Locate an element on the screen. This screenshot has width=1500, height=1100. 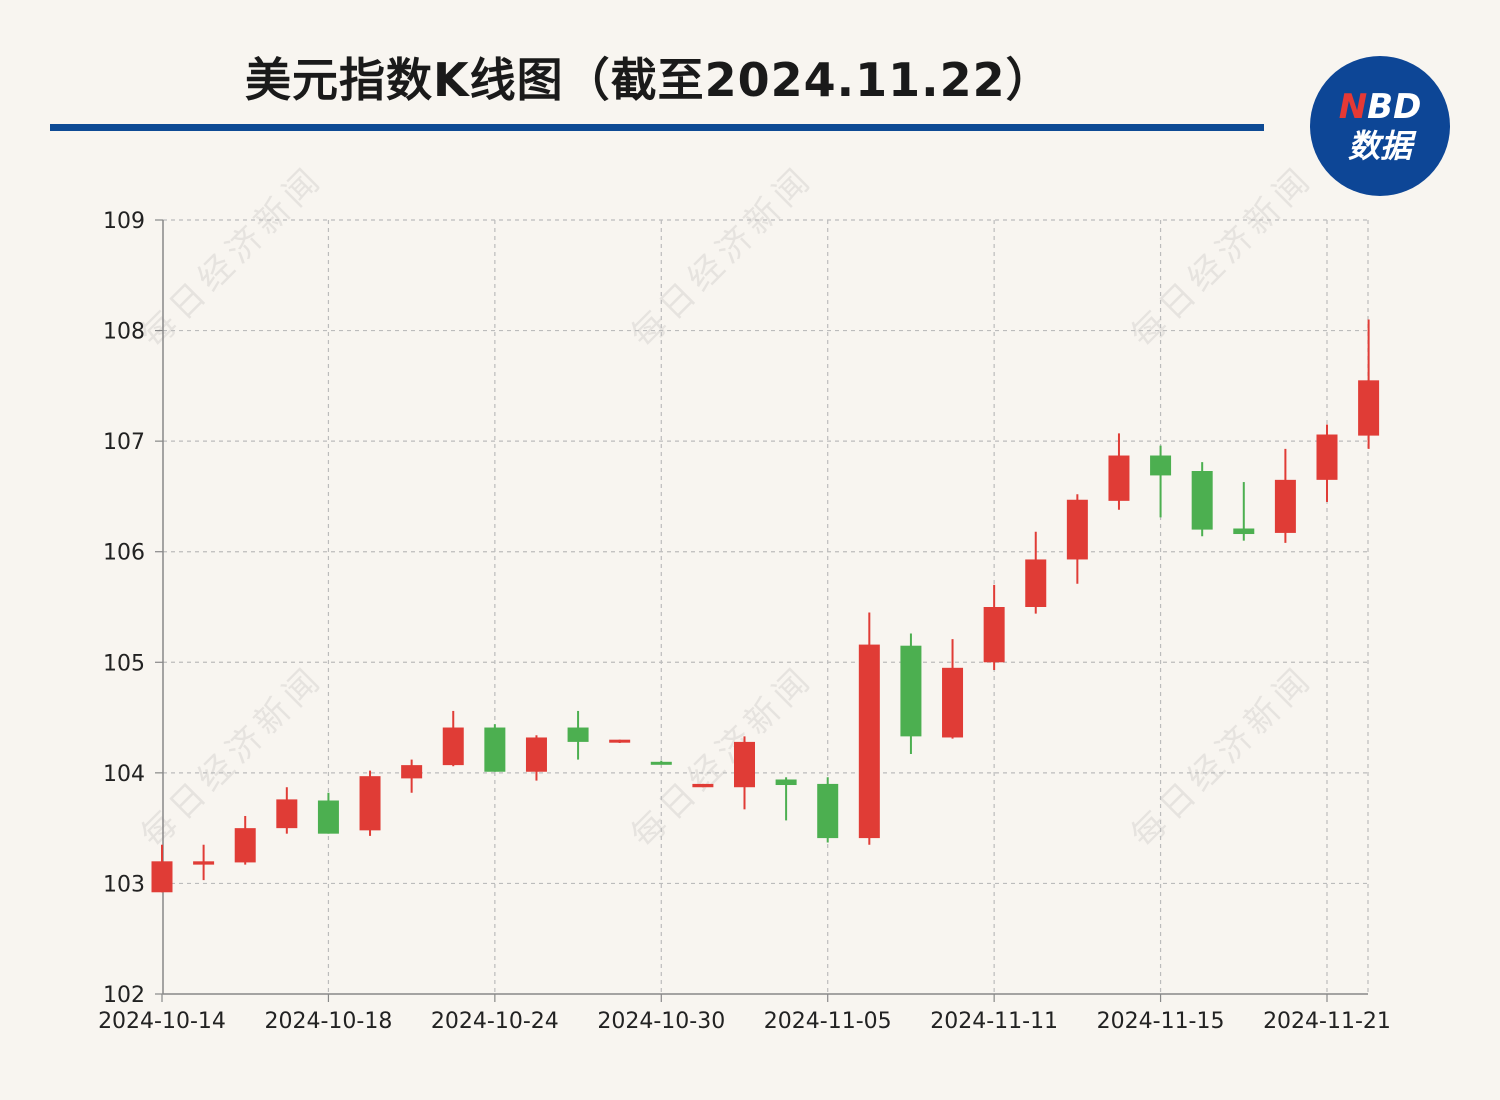
title-underline is located at coordinates (657, 127).